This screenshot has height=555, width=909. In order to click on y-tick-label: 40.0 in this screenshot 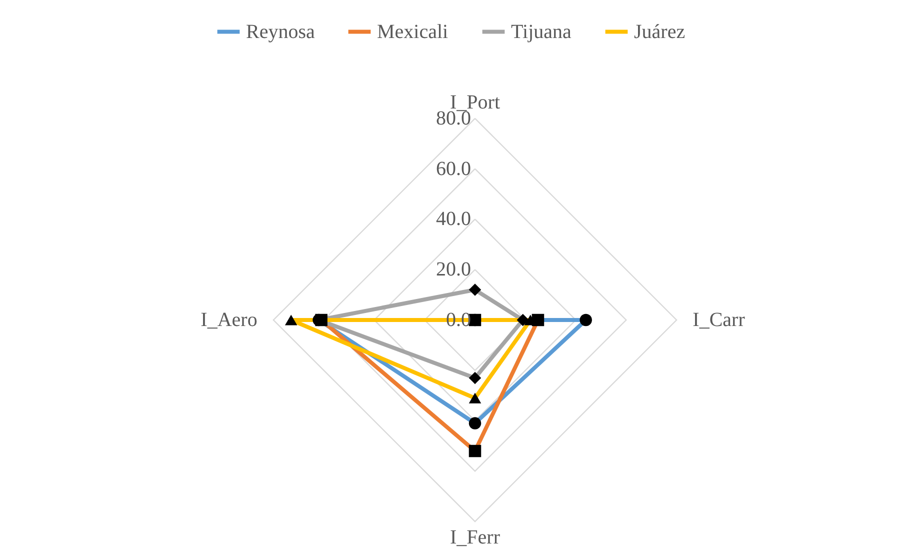, I will do `click(453, 219)`.